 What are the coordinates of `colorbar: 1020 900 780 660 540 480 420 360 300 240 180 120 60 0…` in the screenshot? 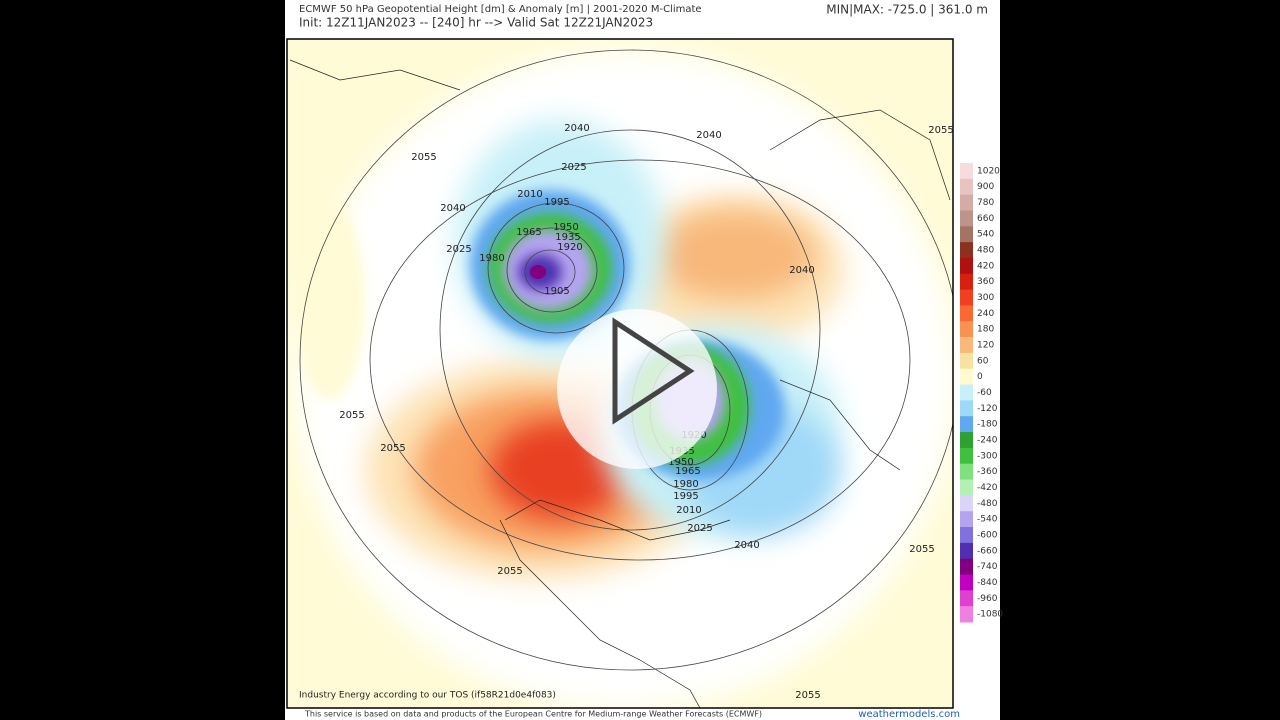 It's located at (981, 393).